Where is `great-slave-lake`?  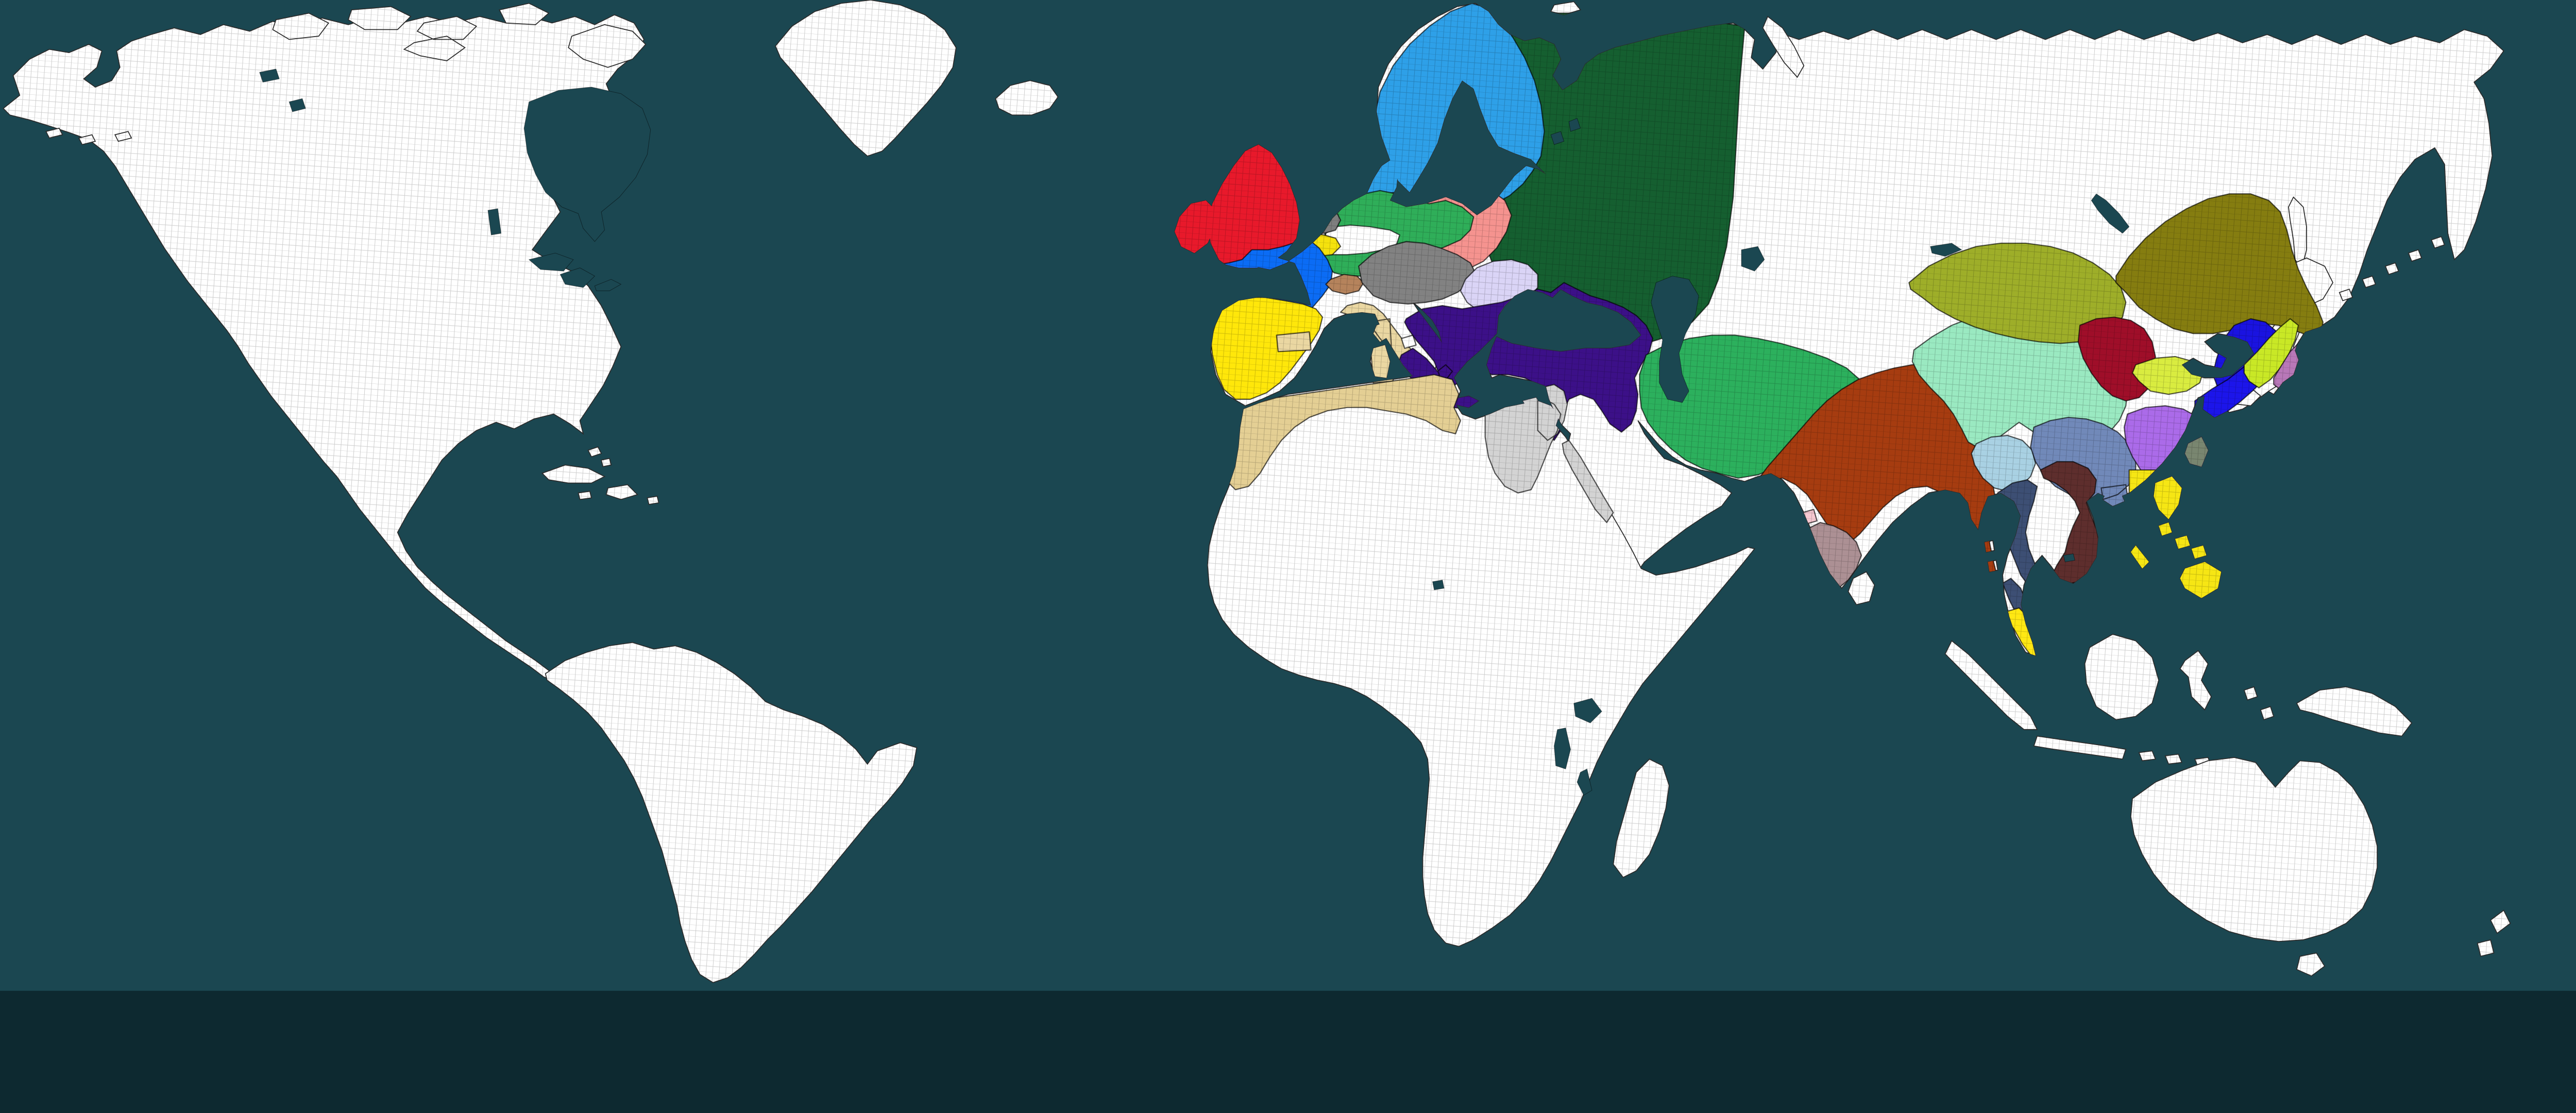 great-slave-lake is located at coordinates (282, 90).